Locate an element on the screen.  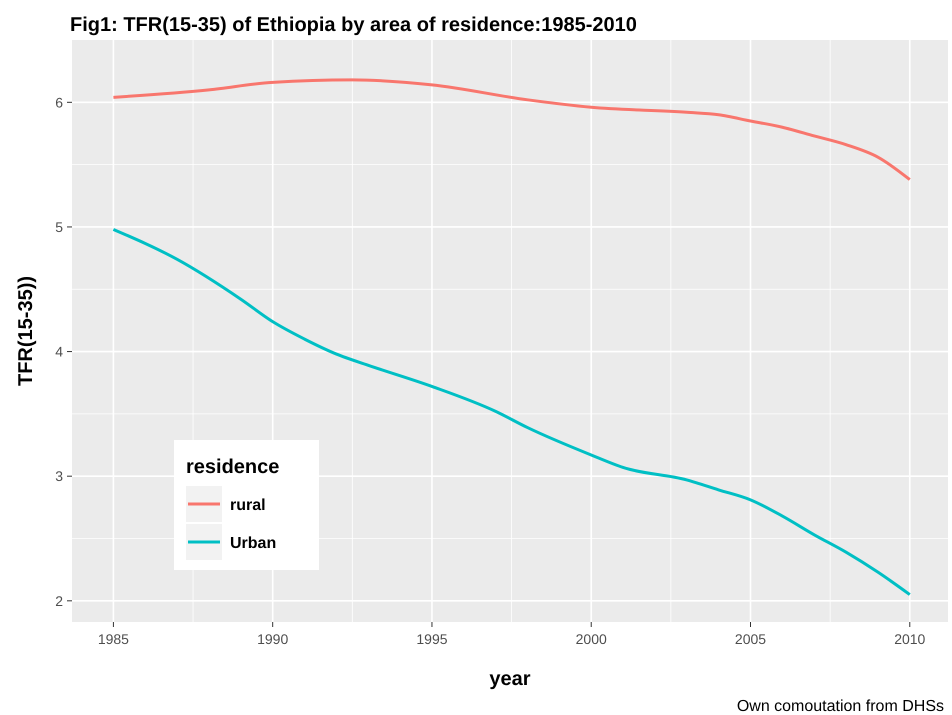
x-tick-label: 2005 is located at coordinates (750, 639).